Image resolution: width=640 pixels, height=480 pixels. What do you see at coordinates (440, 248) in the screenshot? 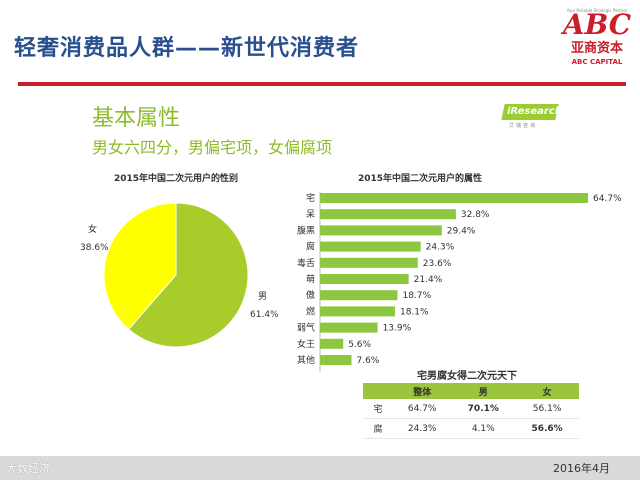
I see `bar-value-label: 24.3%` at bounding box center [440, 248].